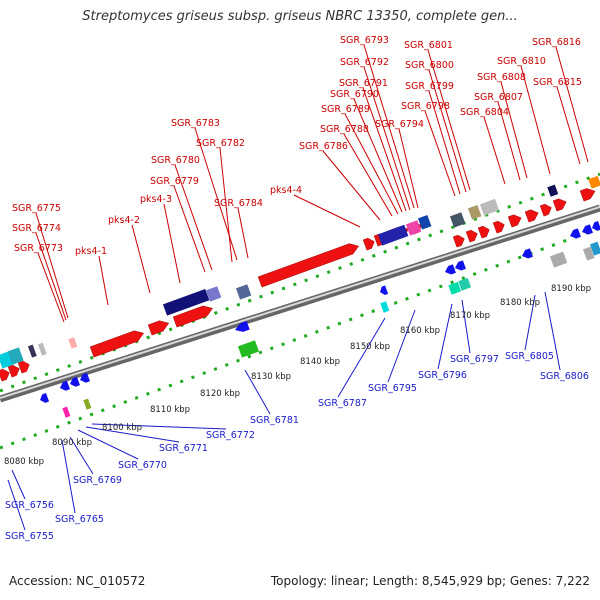  I want to click on gene-label: SGR_6816, so click(556, 42).